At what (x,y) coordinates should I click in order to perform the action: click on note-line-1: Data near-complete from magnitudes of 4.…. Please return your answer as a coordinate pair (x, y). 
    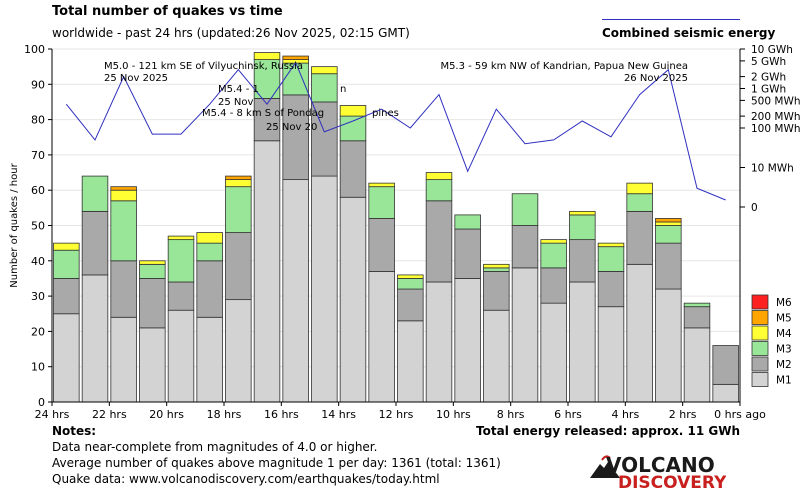
    Looking at the image, I should click on (215, 447).